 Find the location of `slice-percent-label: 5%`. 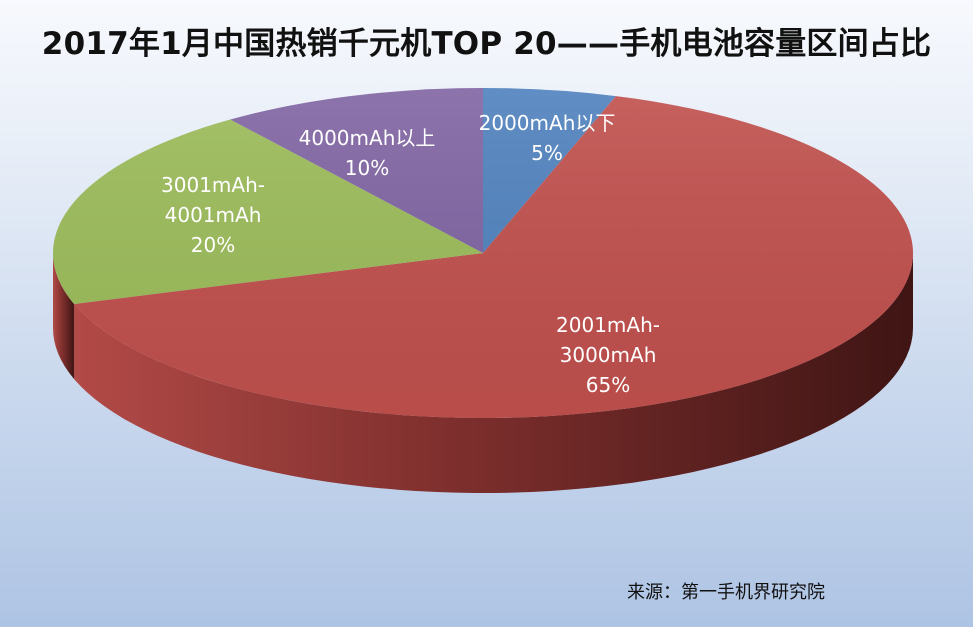

slice-percent-label: 5% is located at coordinates (547, 153).